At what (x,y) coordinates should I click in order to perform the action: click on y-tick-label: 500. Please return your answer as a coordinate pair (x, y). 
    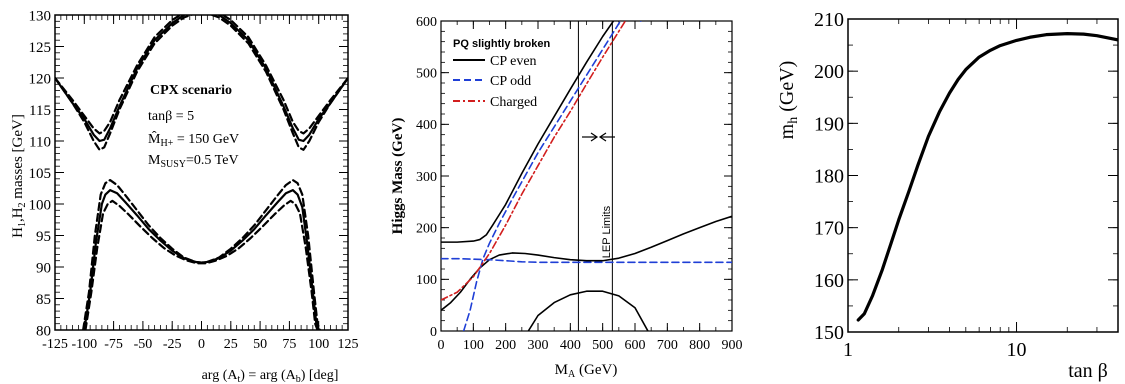
    Looking at the image, I should click on (426, 74).